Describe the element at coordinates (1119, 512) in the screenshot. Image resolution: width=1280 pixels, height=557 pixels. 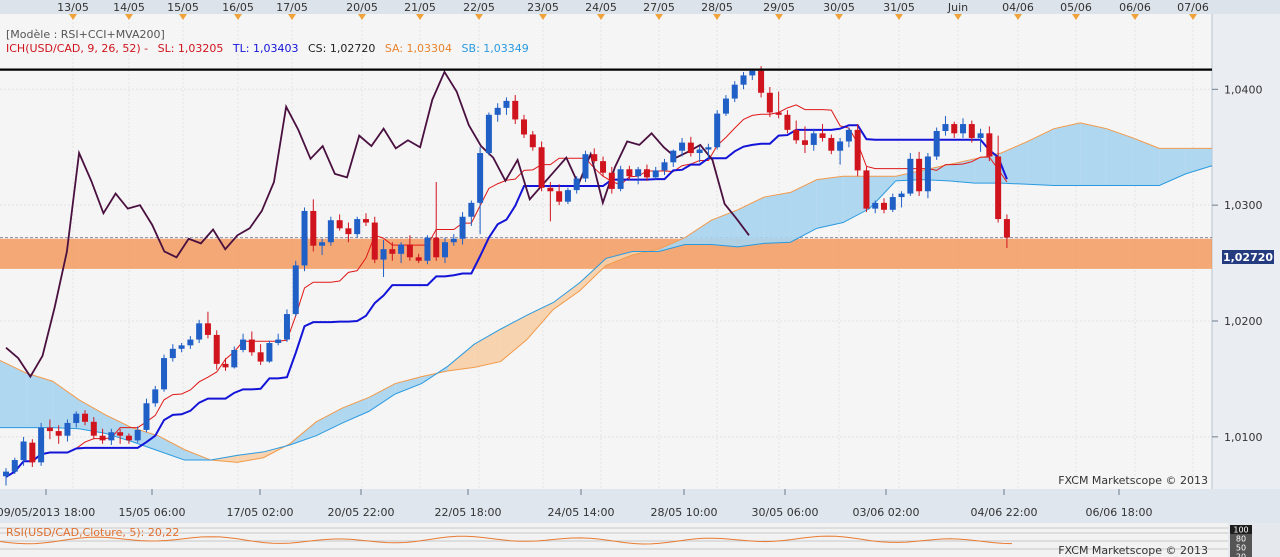
I see `bottom-date-label: 06/06 18:00` at that location.